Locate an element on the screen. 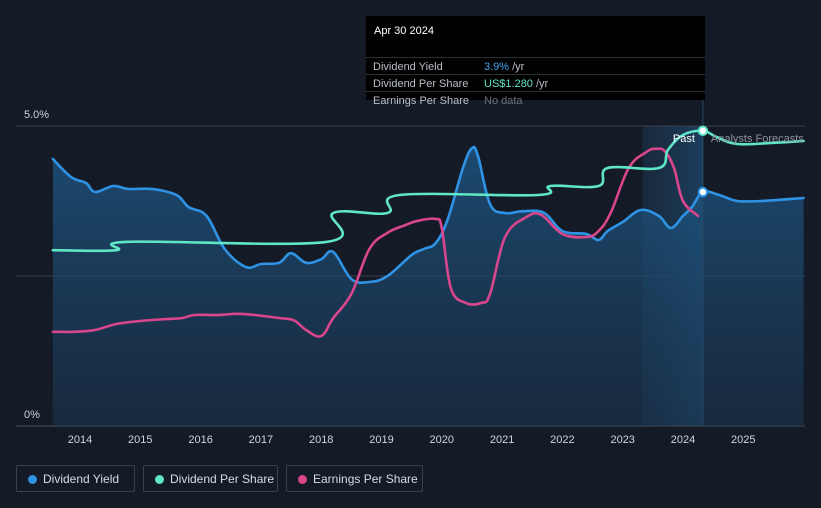 This screenshot has width=821, height=508. tooltip-row-earnings-per-share: Earnings Per Share No data is located at coordinates (535, 99).